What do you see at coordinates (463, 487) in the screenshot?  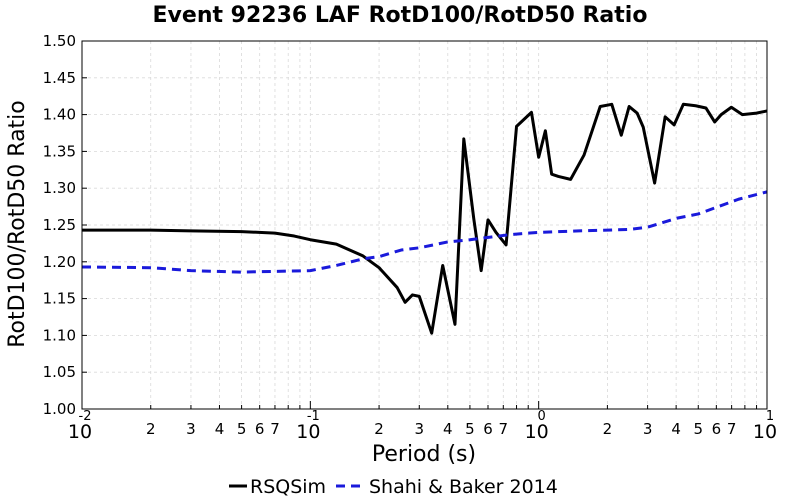 I see `legend-label-shahi-baker: Shahi & Baker 2014` at bounding box center [463, 487].